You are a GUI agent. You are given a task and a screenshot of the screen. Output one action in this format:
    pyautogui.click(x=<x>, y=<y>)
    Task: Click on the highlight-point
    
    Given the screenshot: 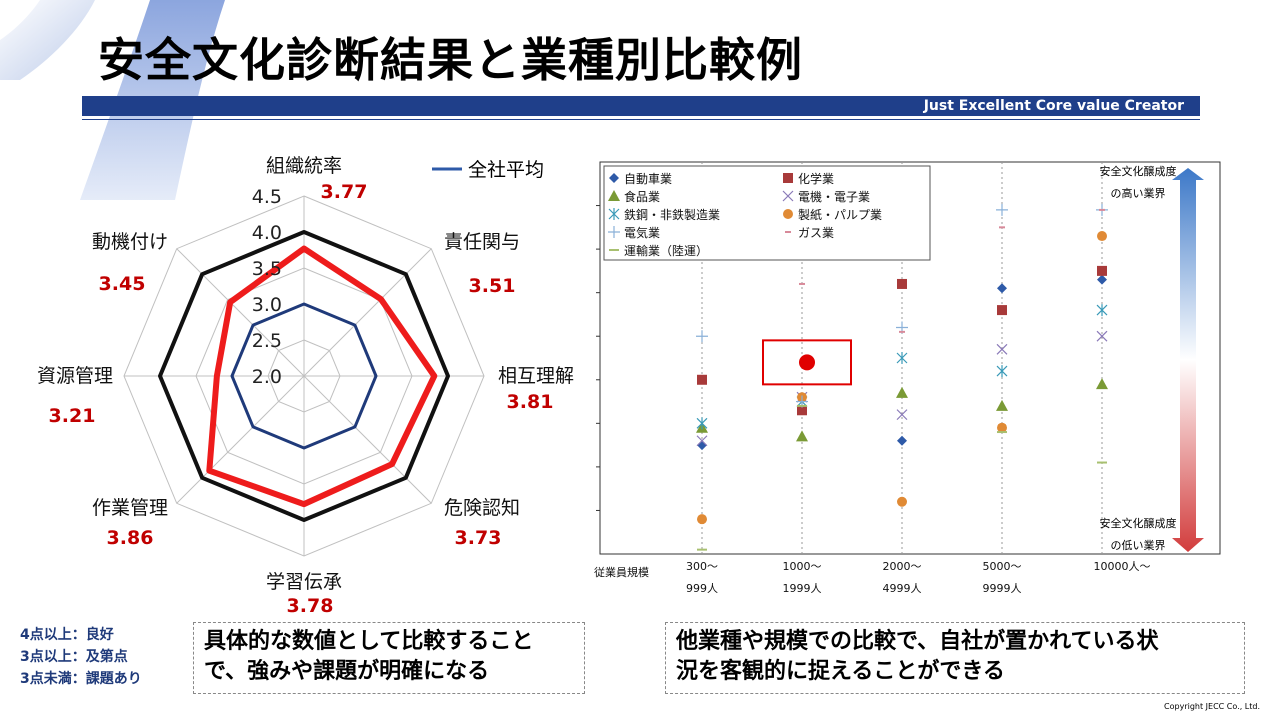 What is the action you would take?
    pyautogui.click(x=807, y=362)
    